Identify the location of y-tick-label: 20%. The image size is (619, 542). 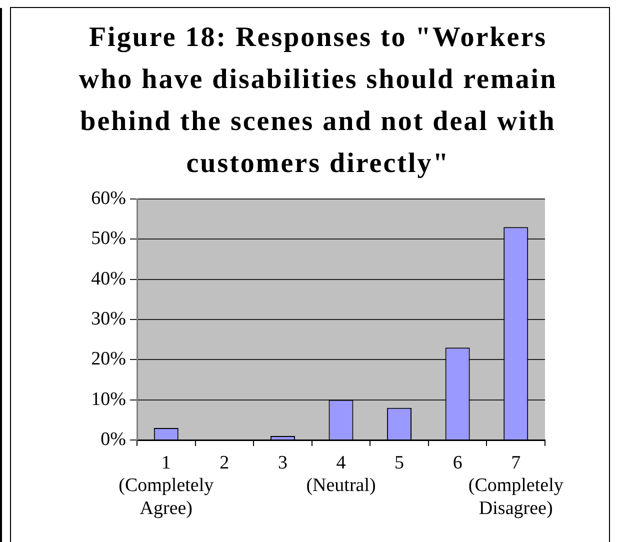
(108, 359).